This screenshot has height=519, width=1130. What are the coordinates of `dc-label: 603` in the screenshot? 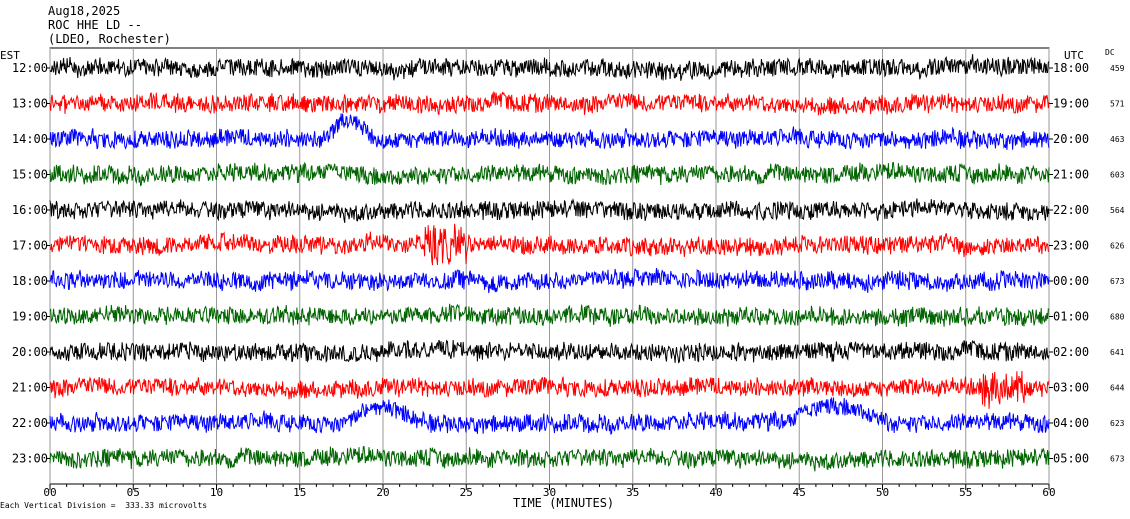 It's located at (1117, 175).